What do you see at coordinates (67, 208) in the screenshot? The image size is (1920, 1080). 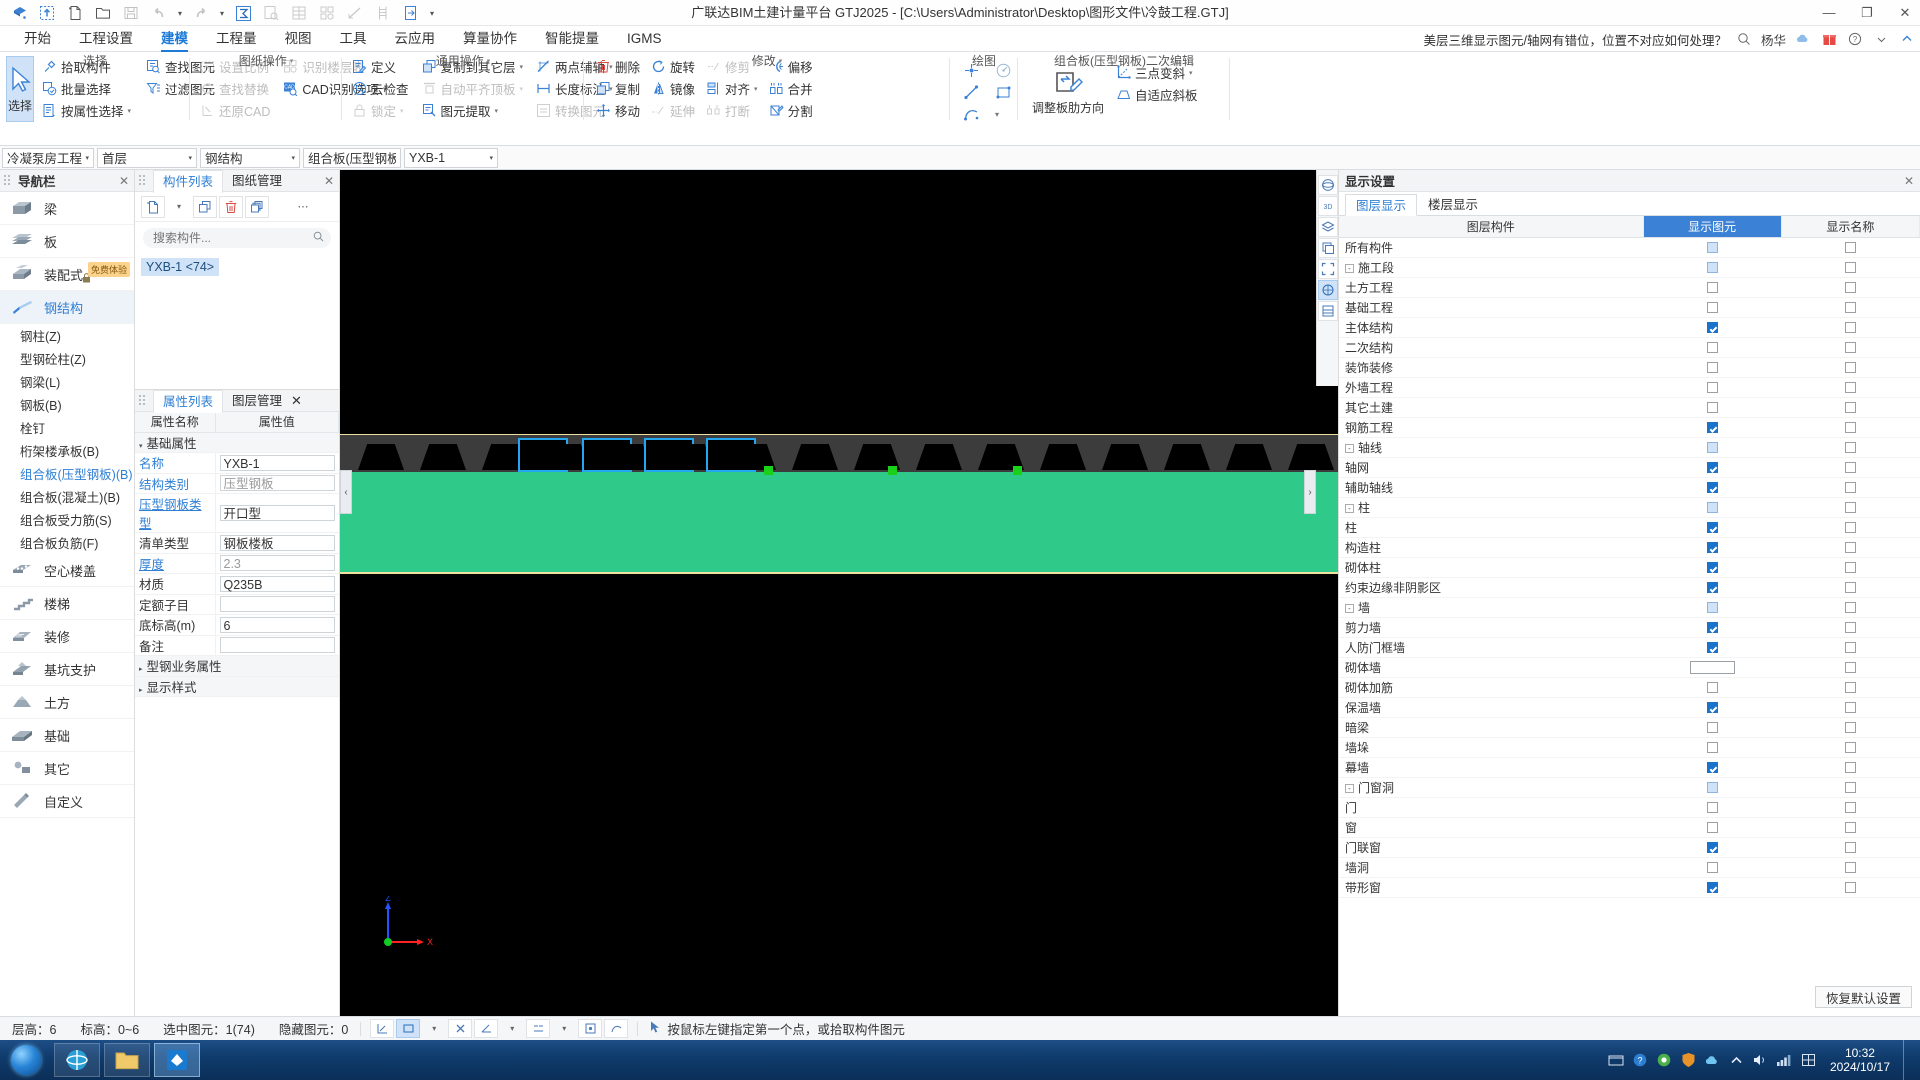 I see `sidebar-item-beam: 梁` at bounding box center [67, 208].